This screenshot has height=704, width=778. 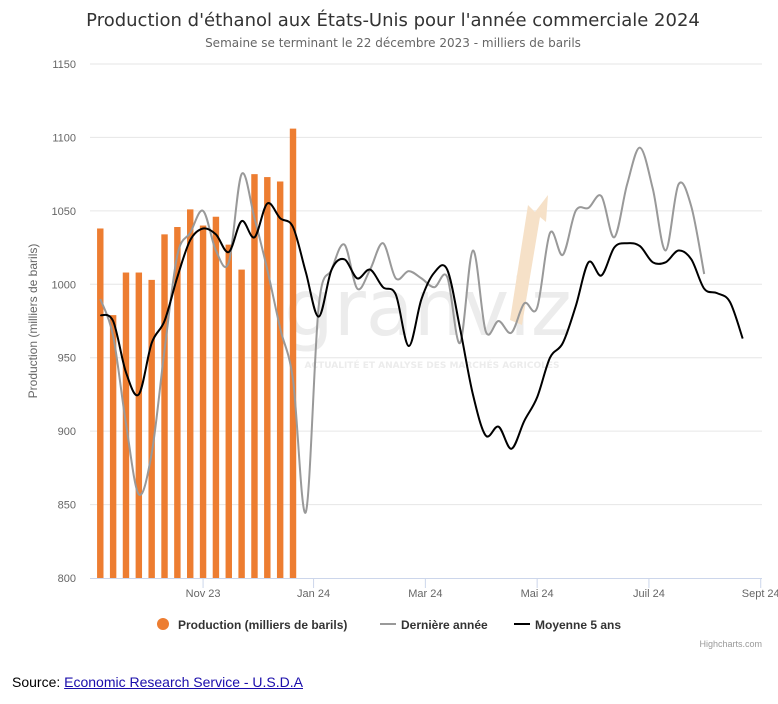 I want to click on y-tick-label: 950, so click(x=67, y=359).